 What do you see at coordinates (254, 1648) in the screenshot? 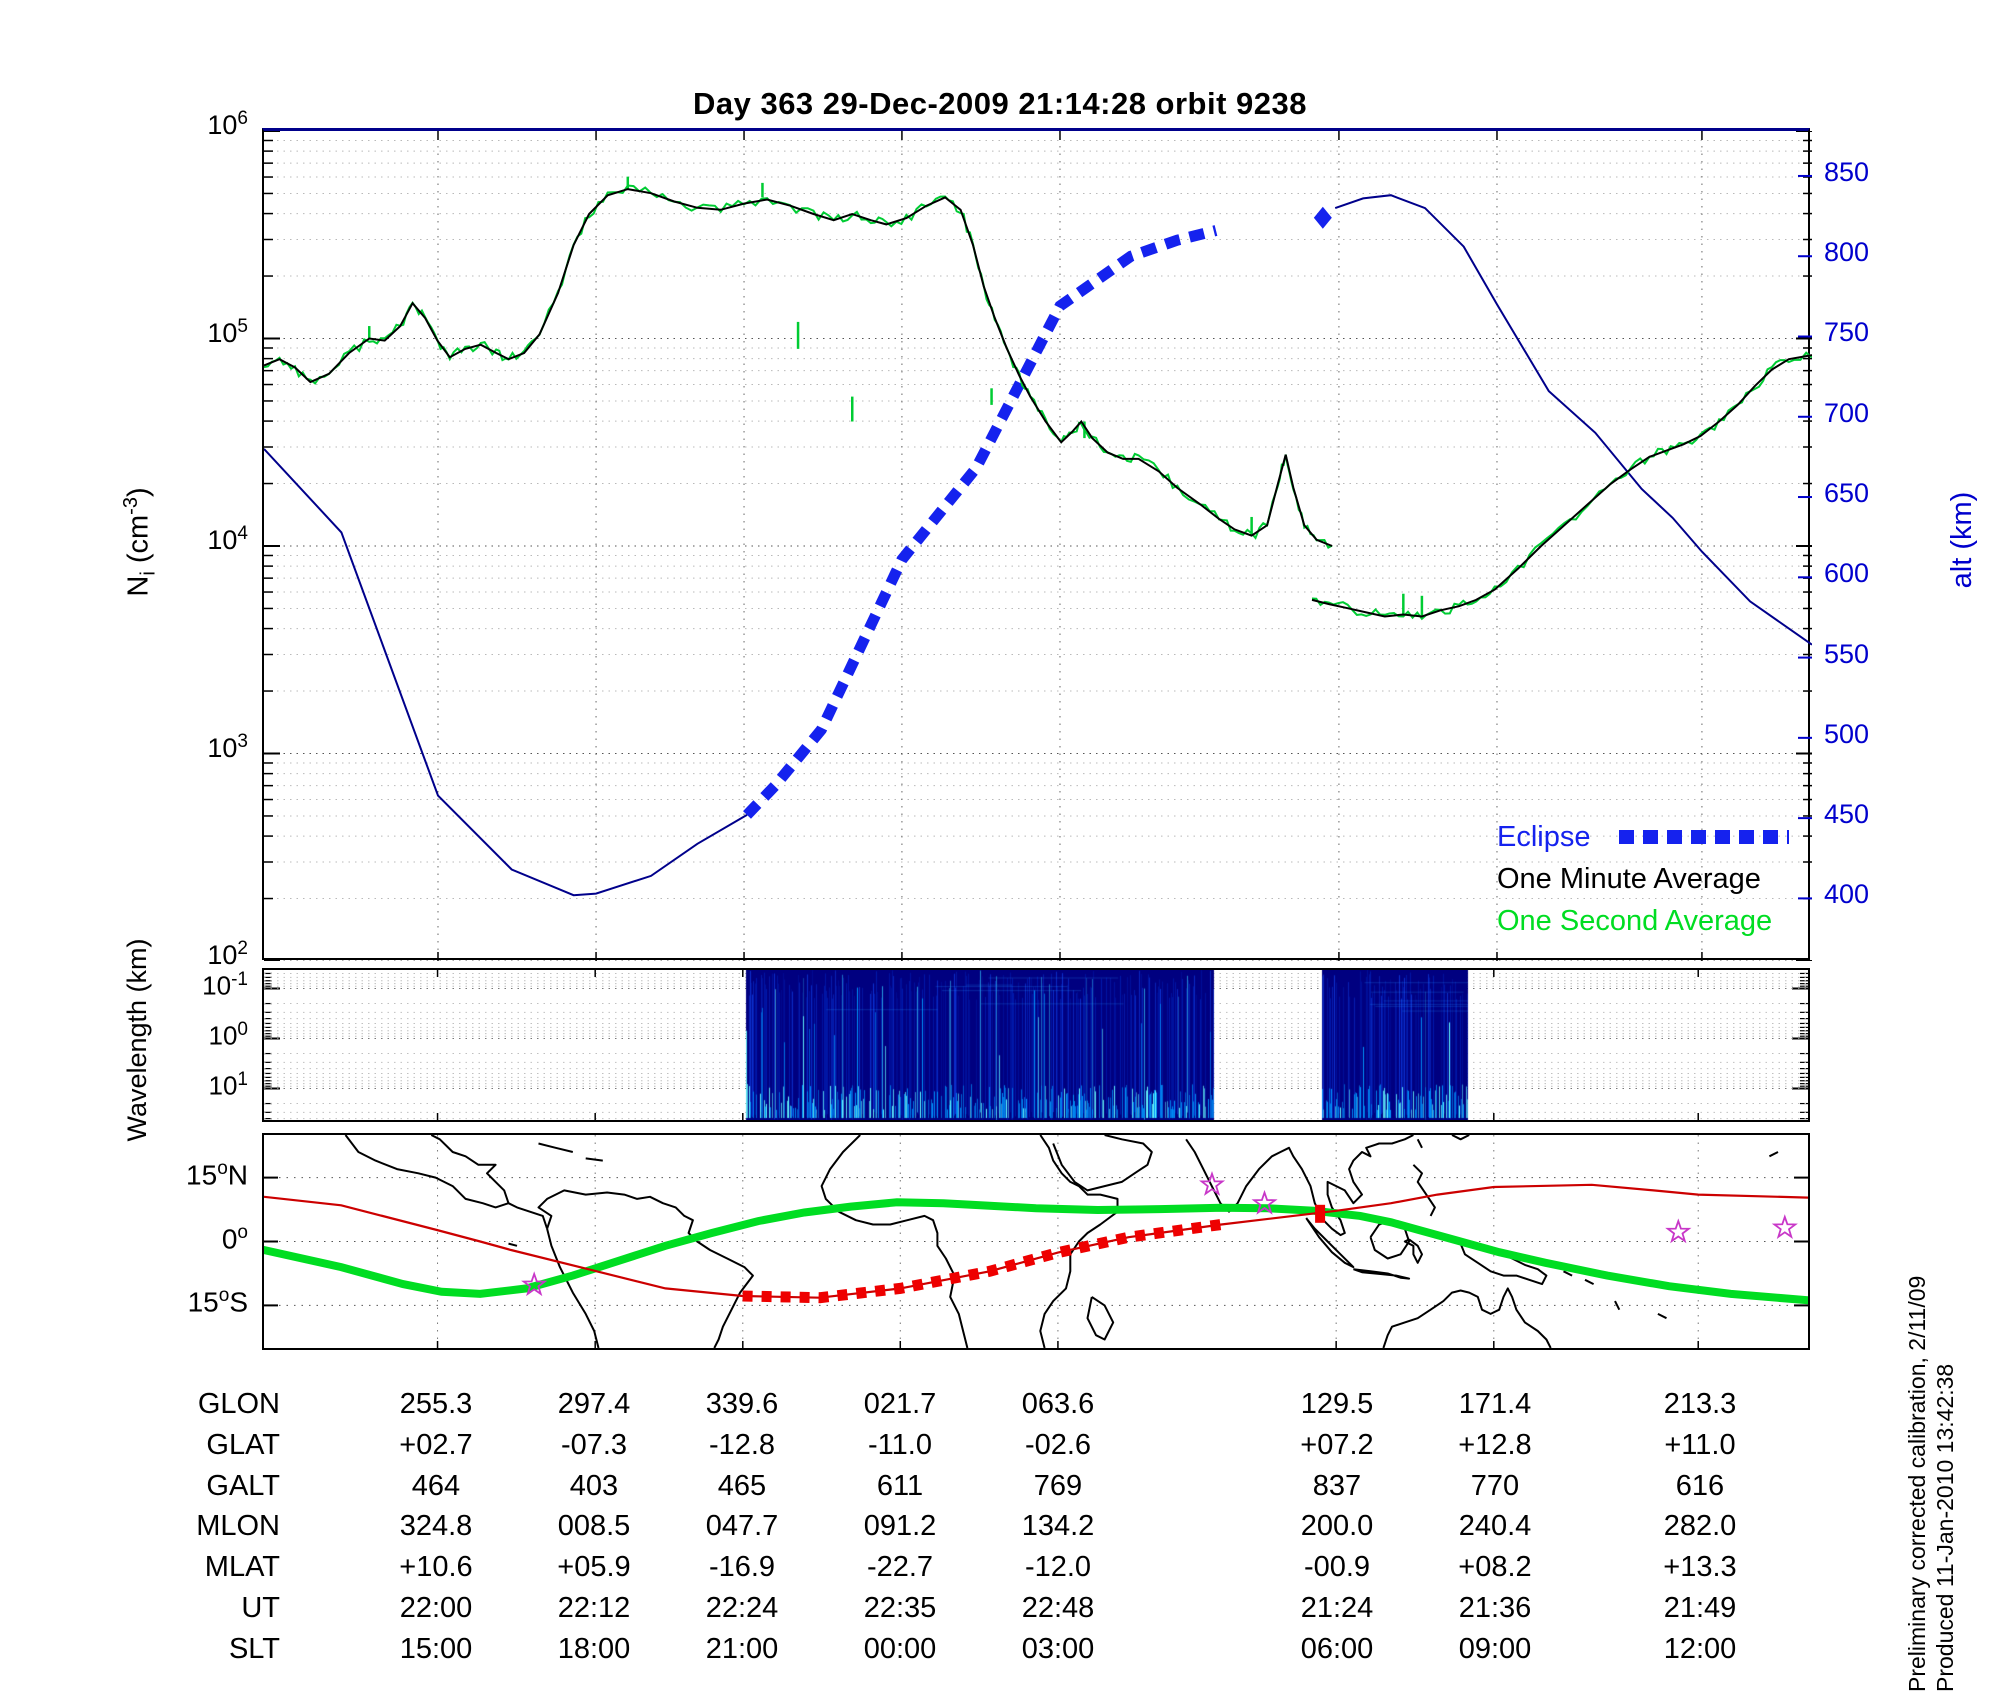
I see `table-row-label-slt: SLT` at bounding box center [254, 1648].